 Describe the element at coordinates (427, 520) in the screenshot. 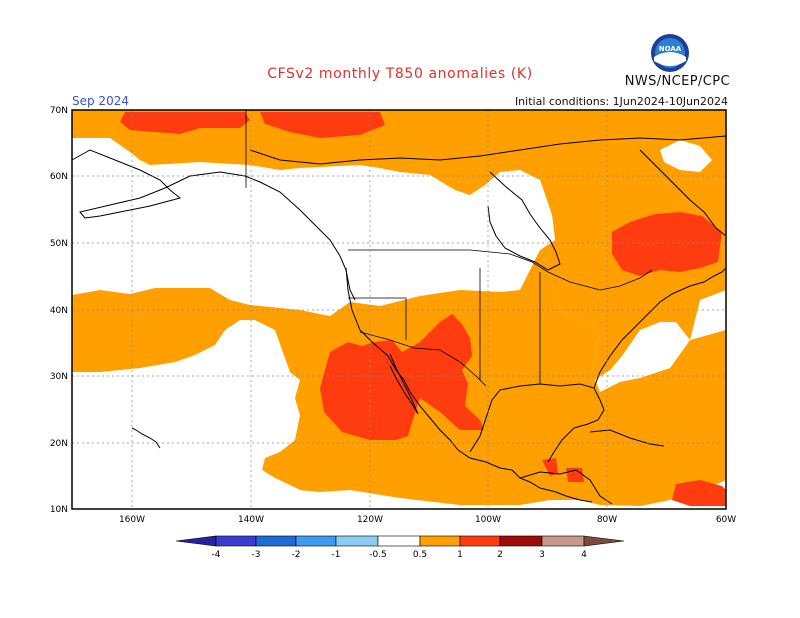

I see `lon-axis: 160W 140W 120W 100W 80W 60W` at that location.